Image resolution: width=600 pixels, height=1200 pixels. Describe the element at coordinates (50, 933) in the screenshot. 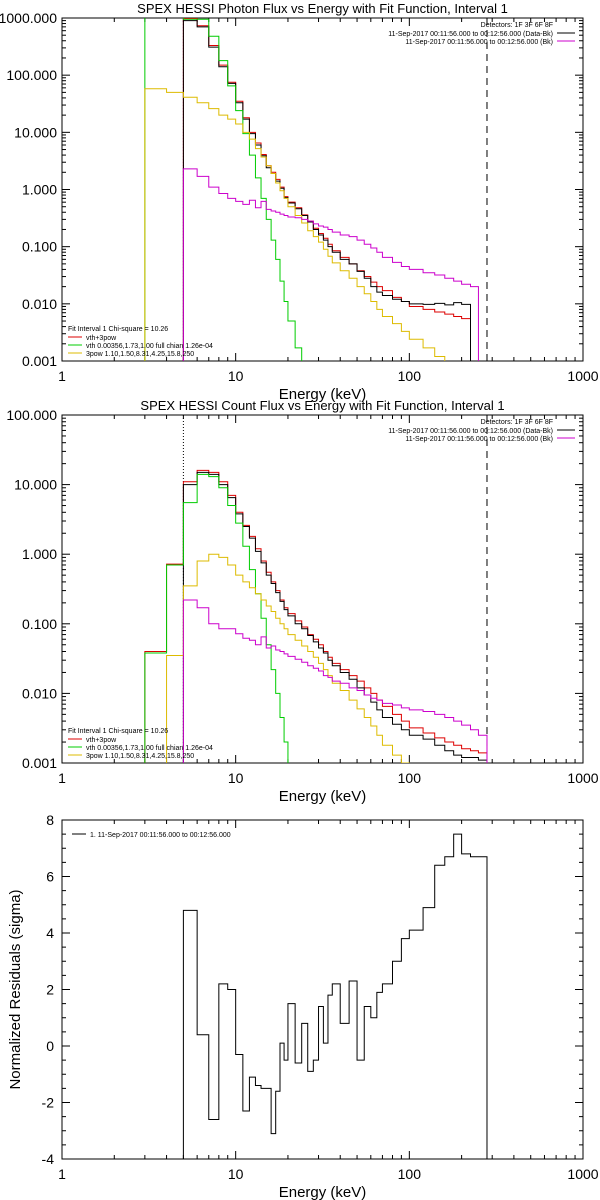

I see `y-tick-label: 4` at that location.